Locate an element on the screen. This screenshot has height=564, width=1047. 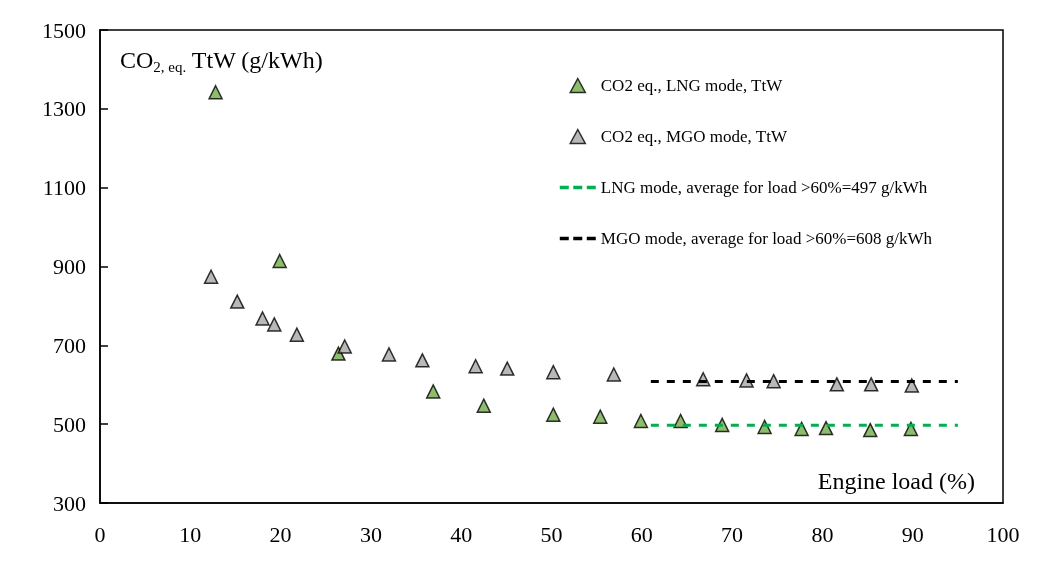
y-tick-label: 700 is located at coordinates (69, 345).